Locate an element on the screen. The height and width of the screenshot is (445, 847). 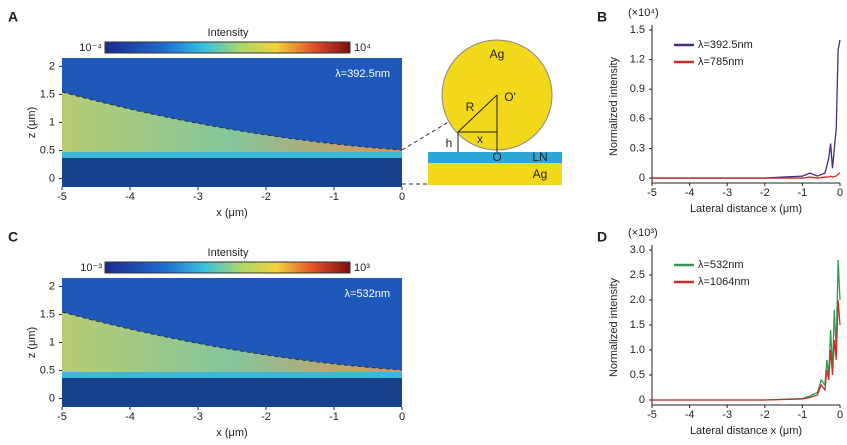
legend-label: λ=785nm is located at coordinates (721, 62).